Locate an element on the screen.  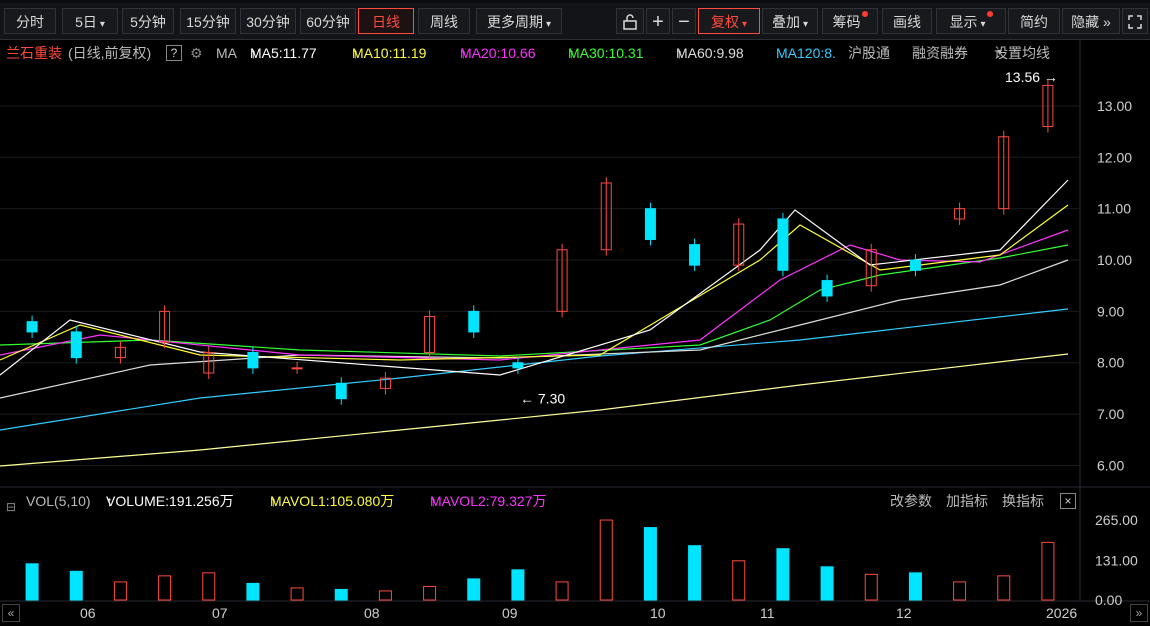
edit-params-button: 改参数 is located at coordinates (911, 501).